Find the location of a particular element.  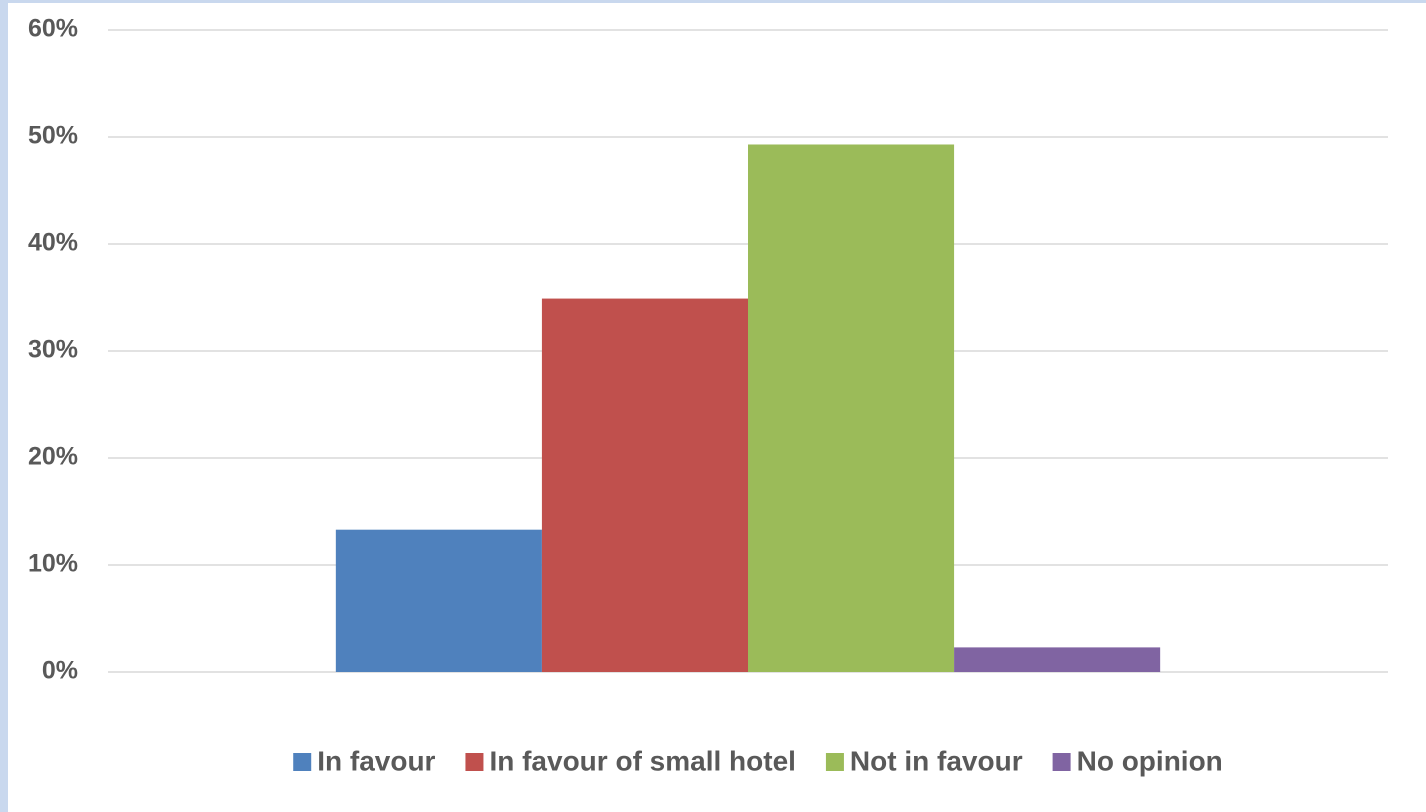

y-tick-label: 60% is located at coordinates (53, 29).